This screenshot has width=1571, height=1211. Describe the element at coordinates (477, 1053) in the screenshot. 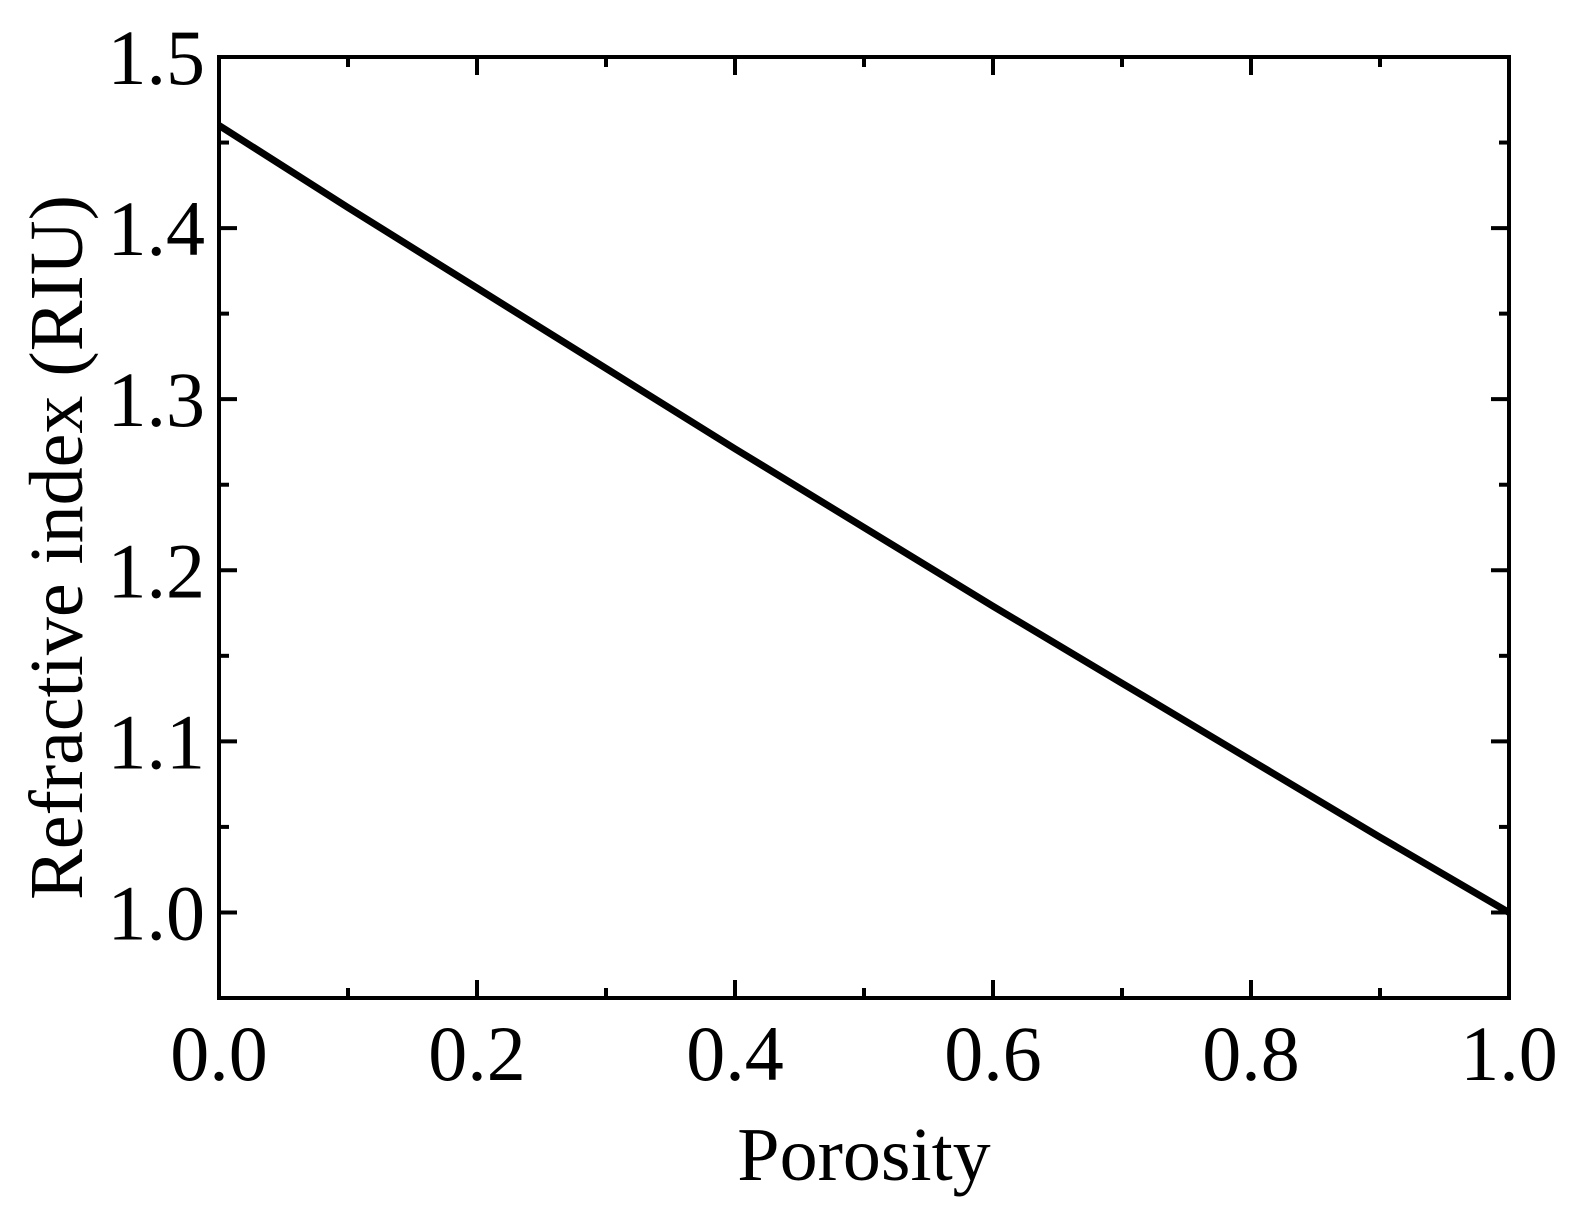

I see `x-tick-label: 0.2` at that location.